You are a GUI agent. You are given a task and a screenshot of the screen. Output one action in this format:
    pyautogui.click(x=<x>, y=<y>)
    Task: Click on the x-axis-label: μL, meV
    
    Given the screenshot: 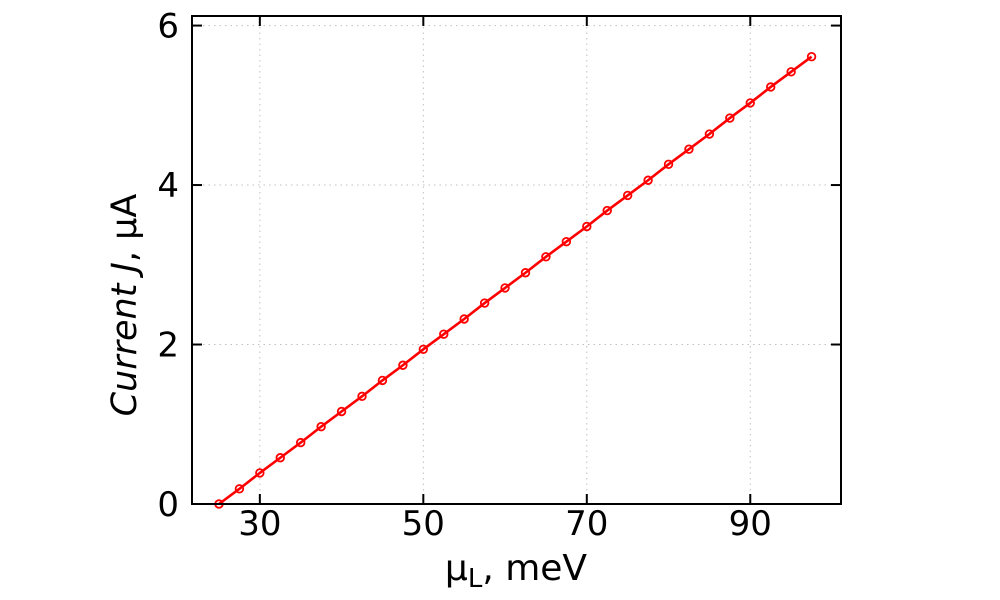 What is the action you would take?
    pyautogui.click(x=516, y=570)
    